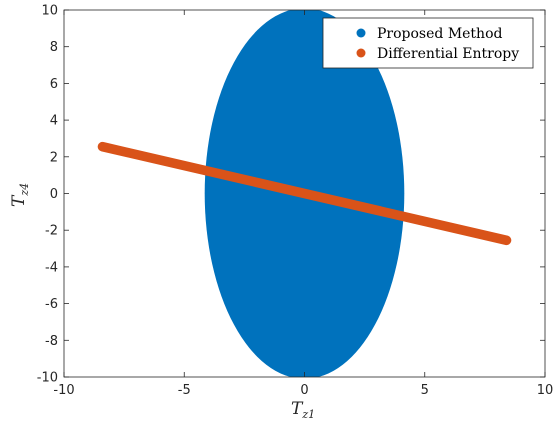 This screenshot has height=423, width=553. I want to click on x-tick-label: 5, so click(425, 390).